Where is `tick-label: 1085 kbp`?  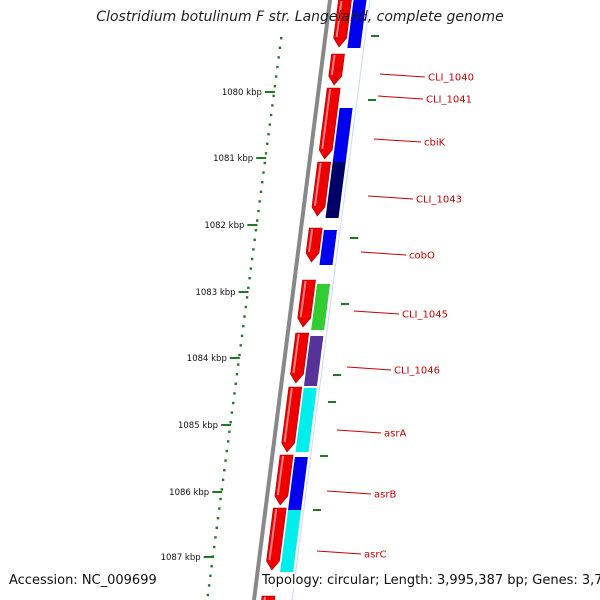 tick-label: 1085 kbp is located at coordinates (198, 426).